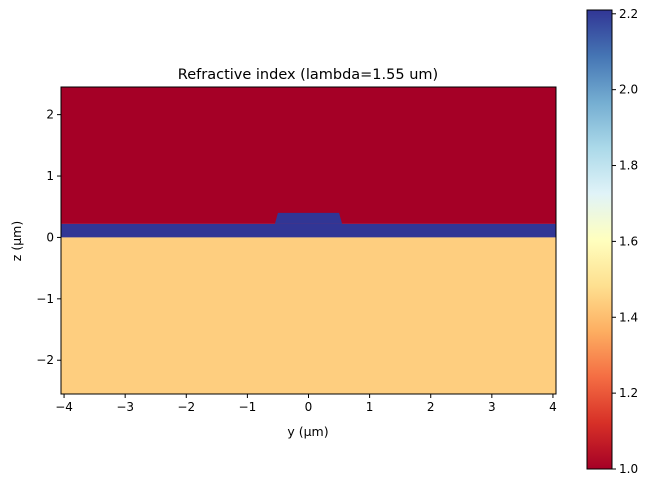 Image resolution: width=651 pixels, height=494 pixels. What do you see at coordinates (308, 218) in the screenshot?
I see `region-ridge` at bounding box center [308, 218].